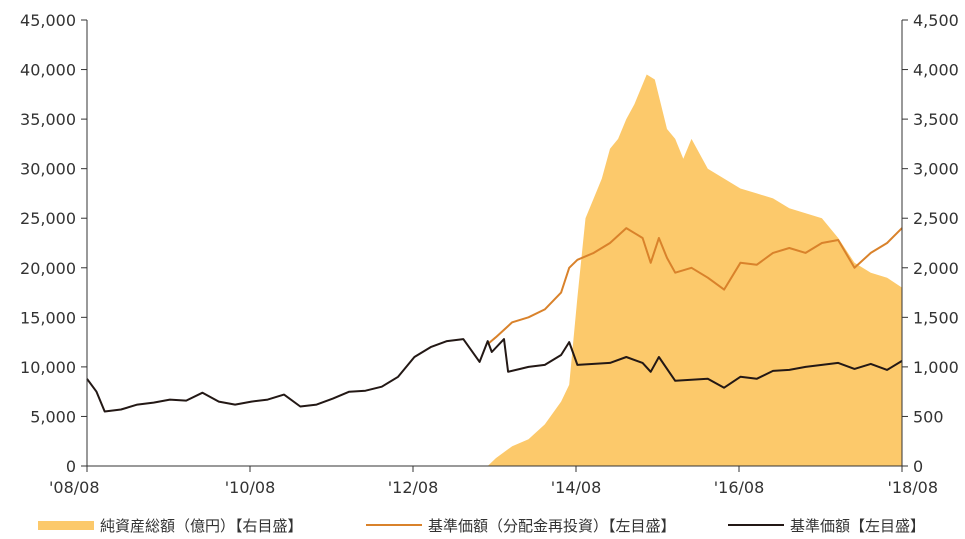 The width and height of the screenshot is (965, 539). What do you see at coordinates (918, 466) in the screenshot?
I see `y-right-tick-label: 0` at bounding box center [918, 466].